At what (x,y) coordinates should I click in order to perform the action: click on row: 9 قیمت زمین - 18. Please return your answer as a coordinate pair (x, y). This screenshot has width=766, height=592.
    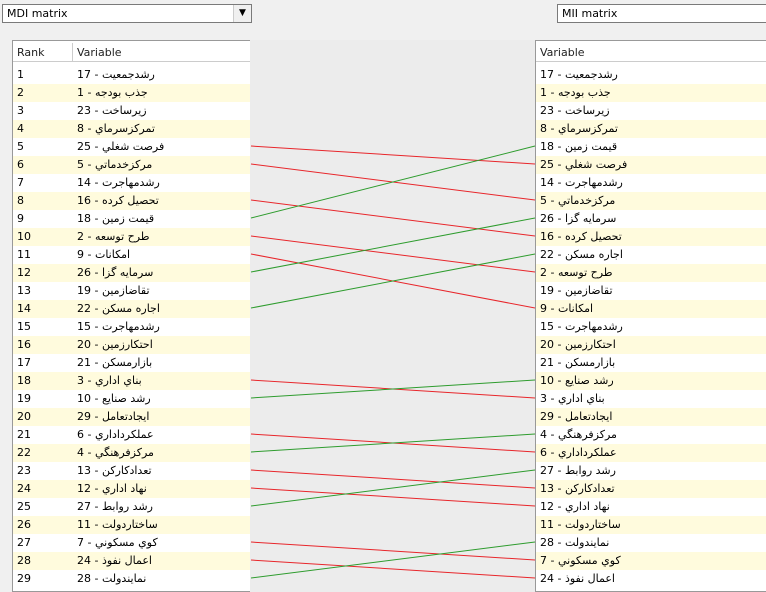
    Looking at the image, I should click on (131, 219).